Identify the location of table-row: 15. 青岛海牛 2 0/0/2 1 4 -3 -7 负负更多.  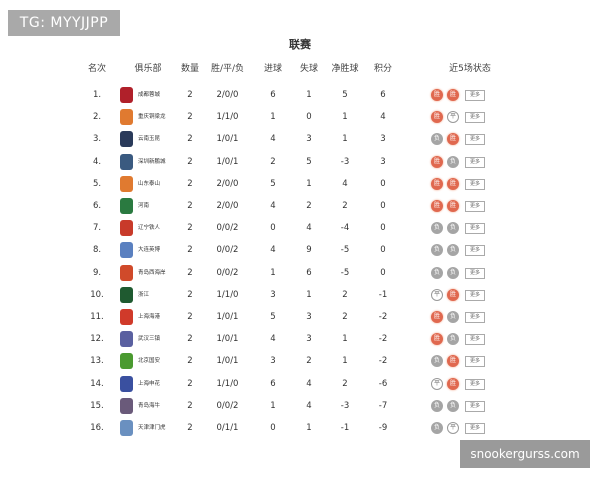
(300, 406).